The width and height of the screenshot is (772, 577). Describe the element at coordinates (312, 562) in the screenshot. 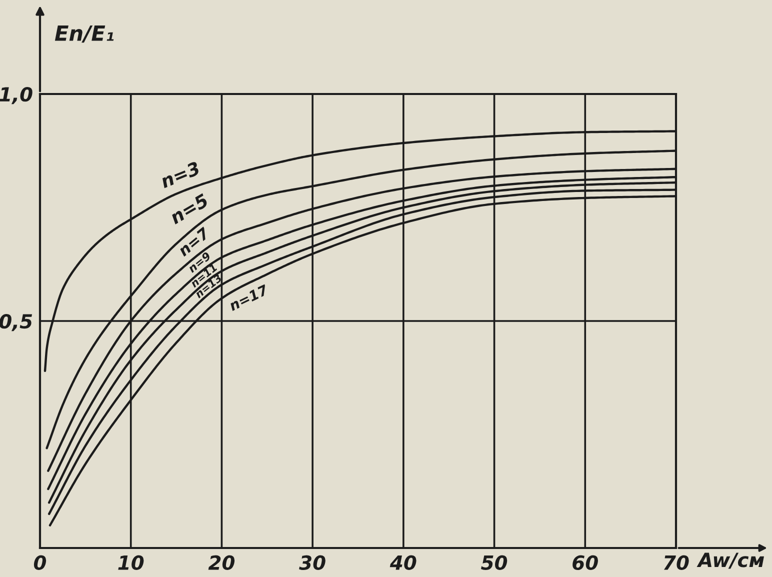

I see `x-tick-label: 30` at that location.